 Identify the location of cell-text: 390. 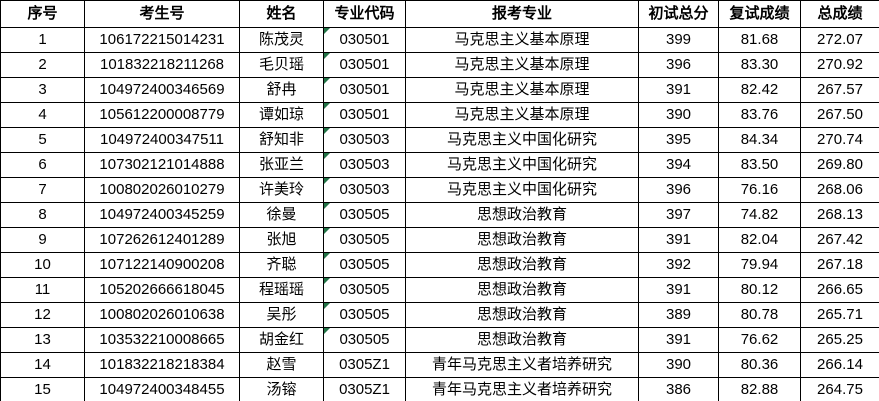
(678, 364).